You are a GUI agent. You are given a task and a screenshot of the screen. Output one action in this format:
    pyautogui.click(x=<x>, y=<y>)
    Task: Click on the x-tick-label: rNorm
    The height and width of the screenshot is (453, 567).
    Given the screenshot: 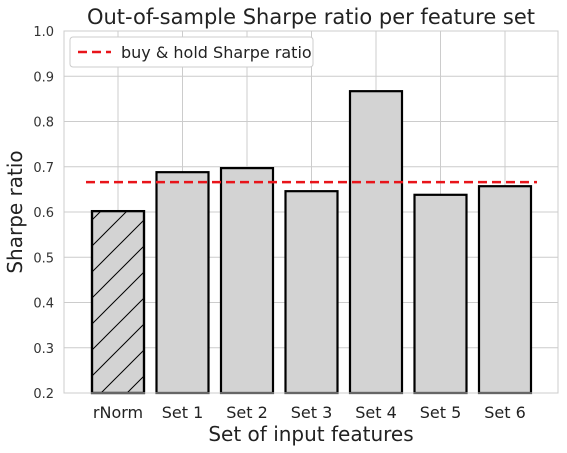 What is the action you would take?
    pyautogui.click(x=118, y=412)
    